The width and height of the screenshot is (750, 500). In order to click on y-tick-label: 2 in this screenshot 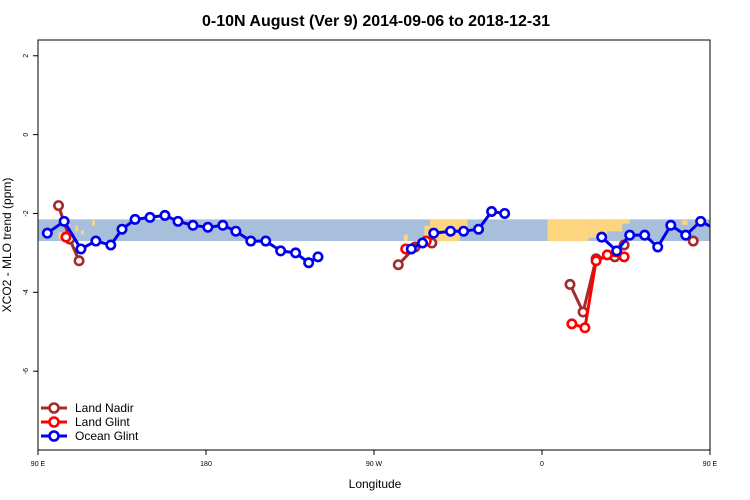, I will do `click(26, 56)`.